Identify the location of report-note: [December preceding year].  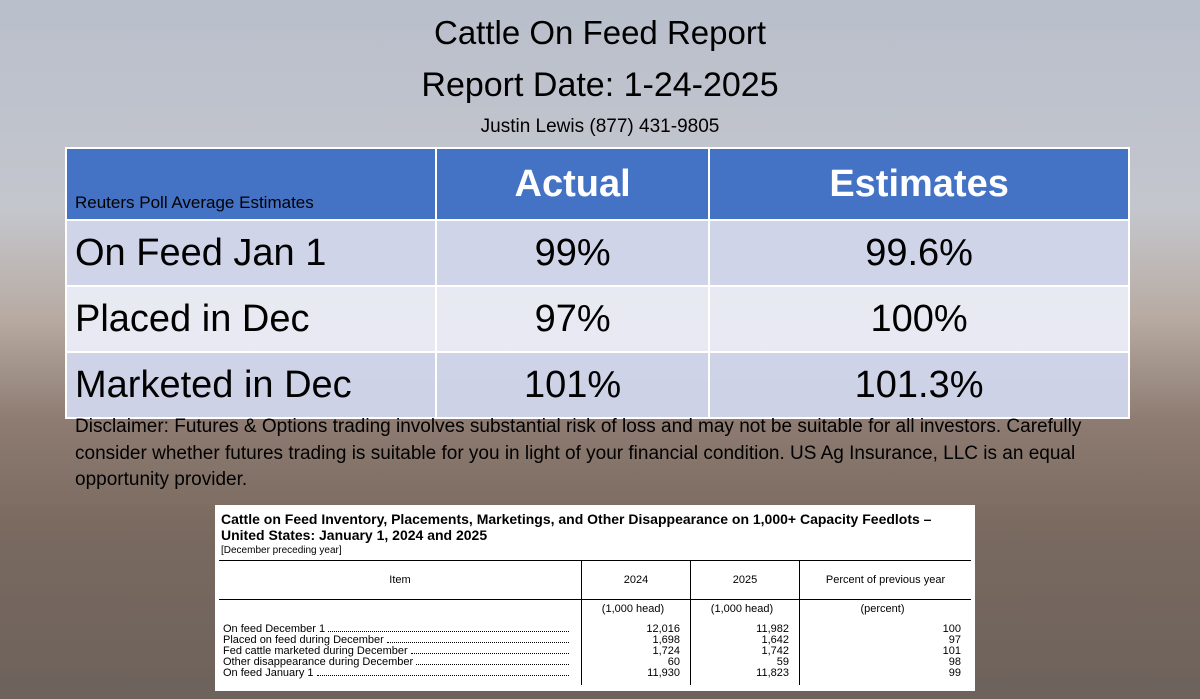
(281, 550).